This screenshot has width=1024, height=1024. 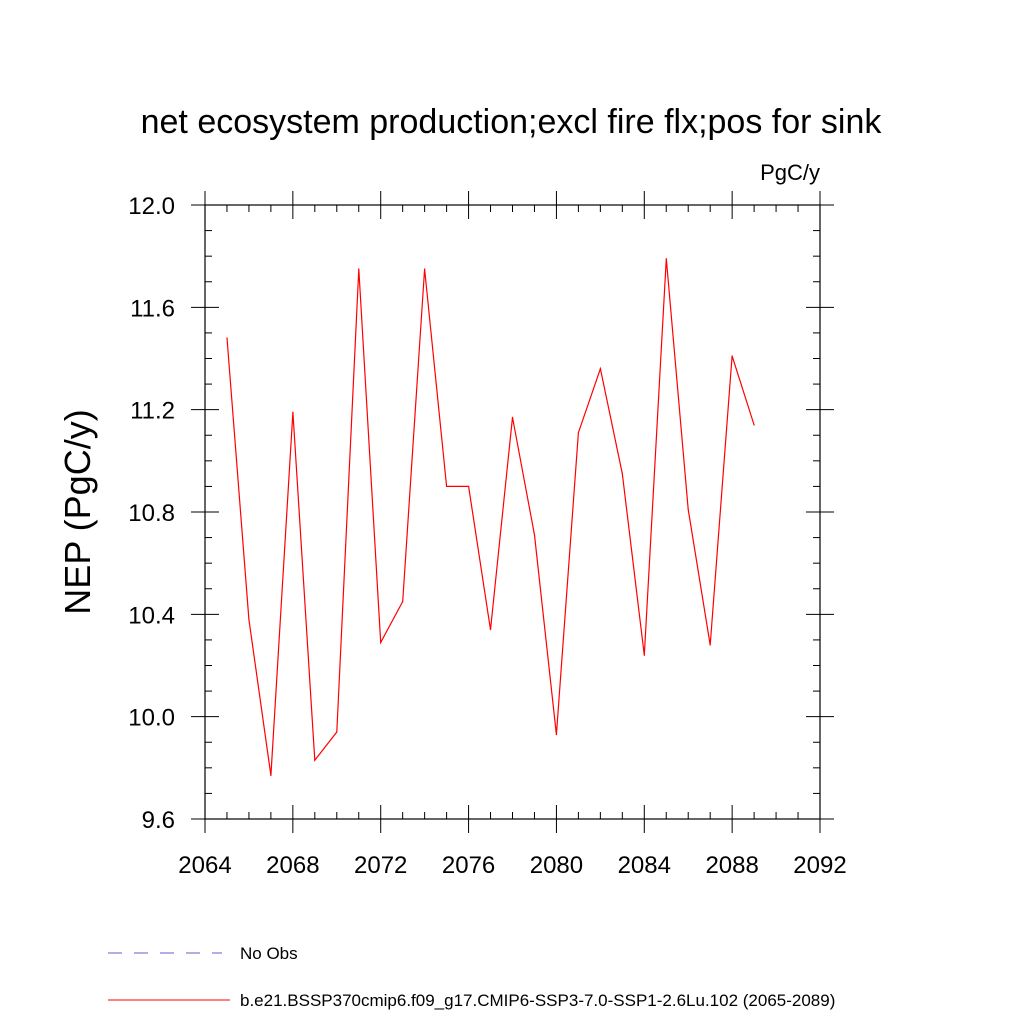 I want to click on y-tick-label: 10.0, so click(x=151, y=718).